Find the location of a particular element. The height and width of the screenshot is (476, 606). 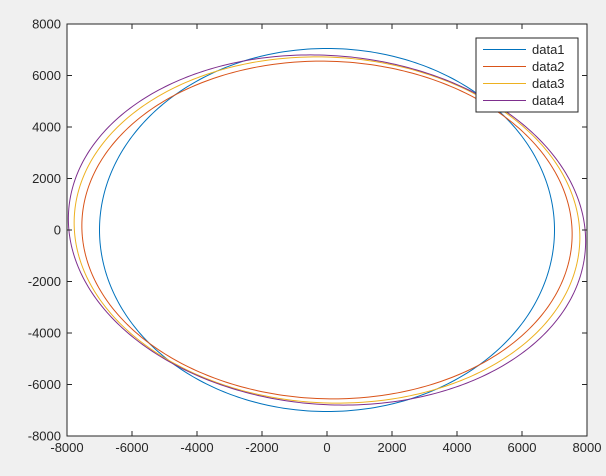

y-tick-label: 2000 is located at coordinates (46, 178).